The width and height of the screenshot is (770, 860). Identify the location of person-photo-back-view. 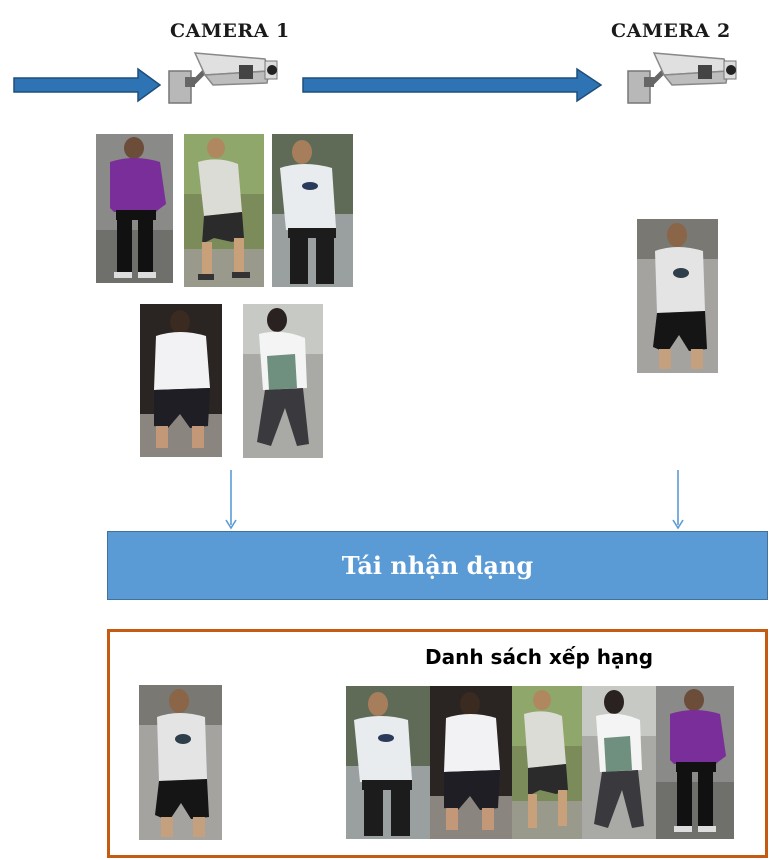
(181, 380).